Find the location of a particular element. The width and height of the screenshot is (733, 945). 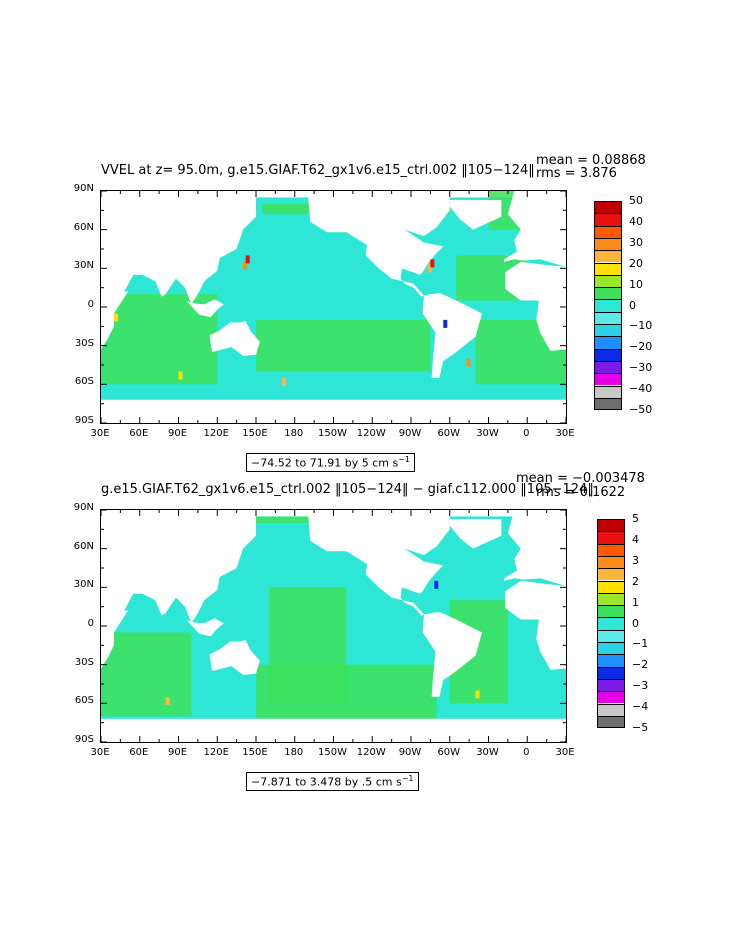

mean-stat: mean = −0.003478 is located at coordinates (580, 478).